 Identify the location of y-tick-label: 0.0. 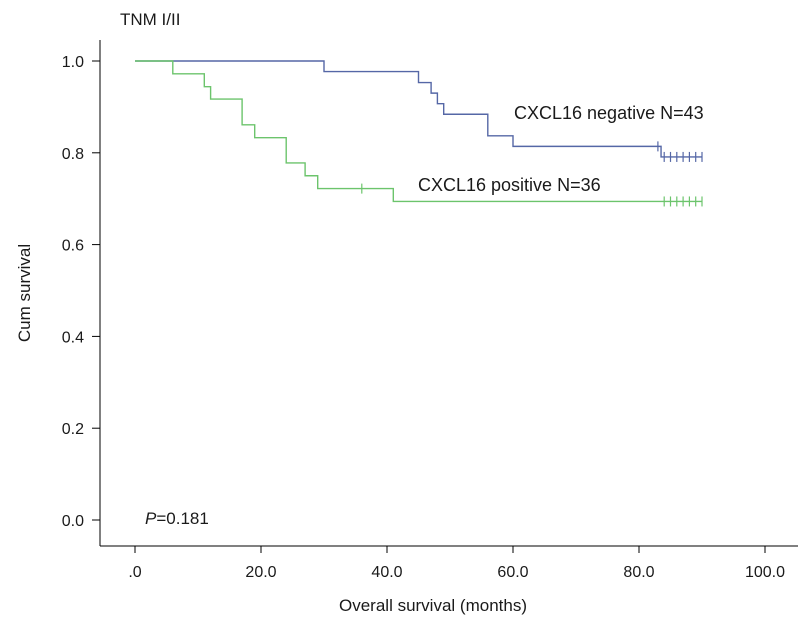
(73, 521).